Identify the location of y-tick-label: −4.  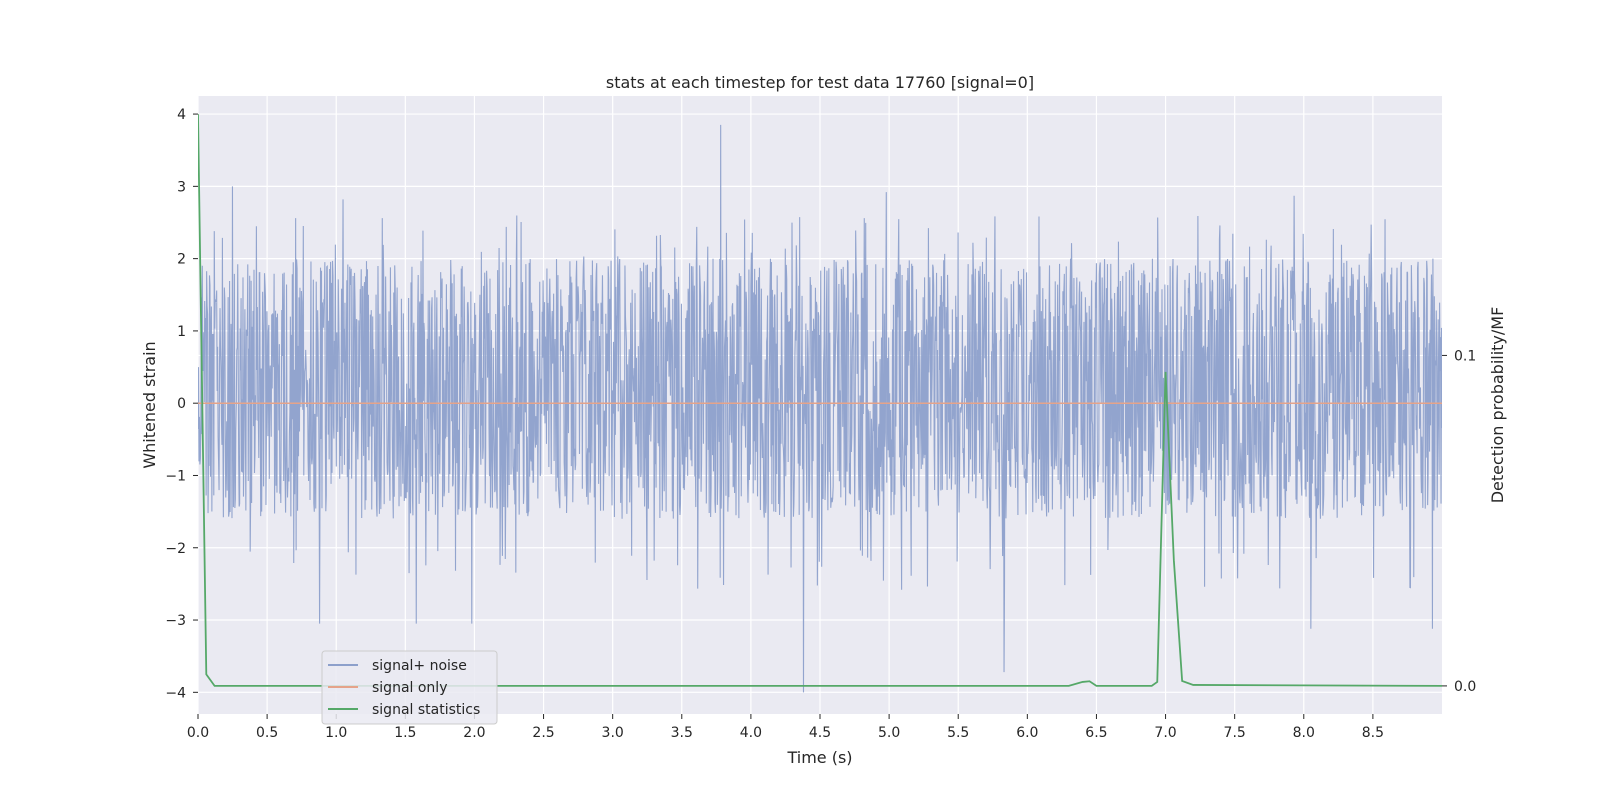
(175, 693).